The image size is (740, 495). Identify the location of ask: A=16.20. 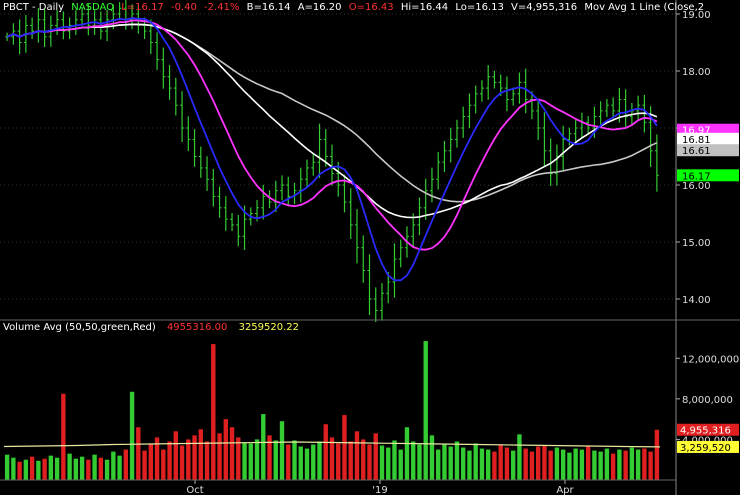
(319, 7).